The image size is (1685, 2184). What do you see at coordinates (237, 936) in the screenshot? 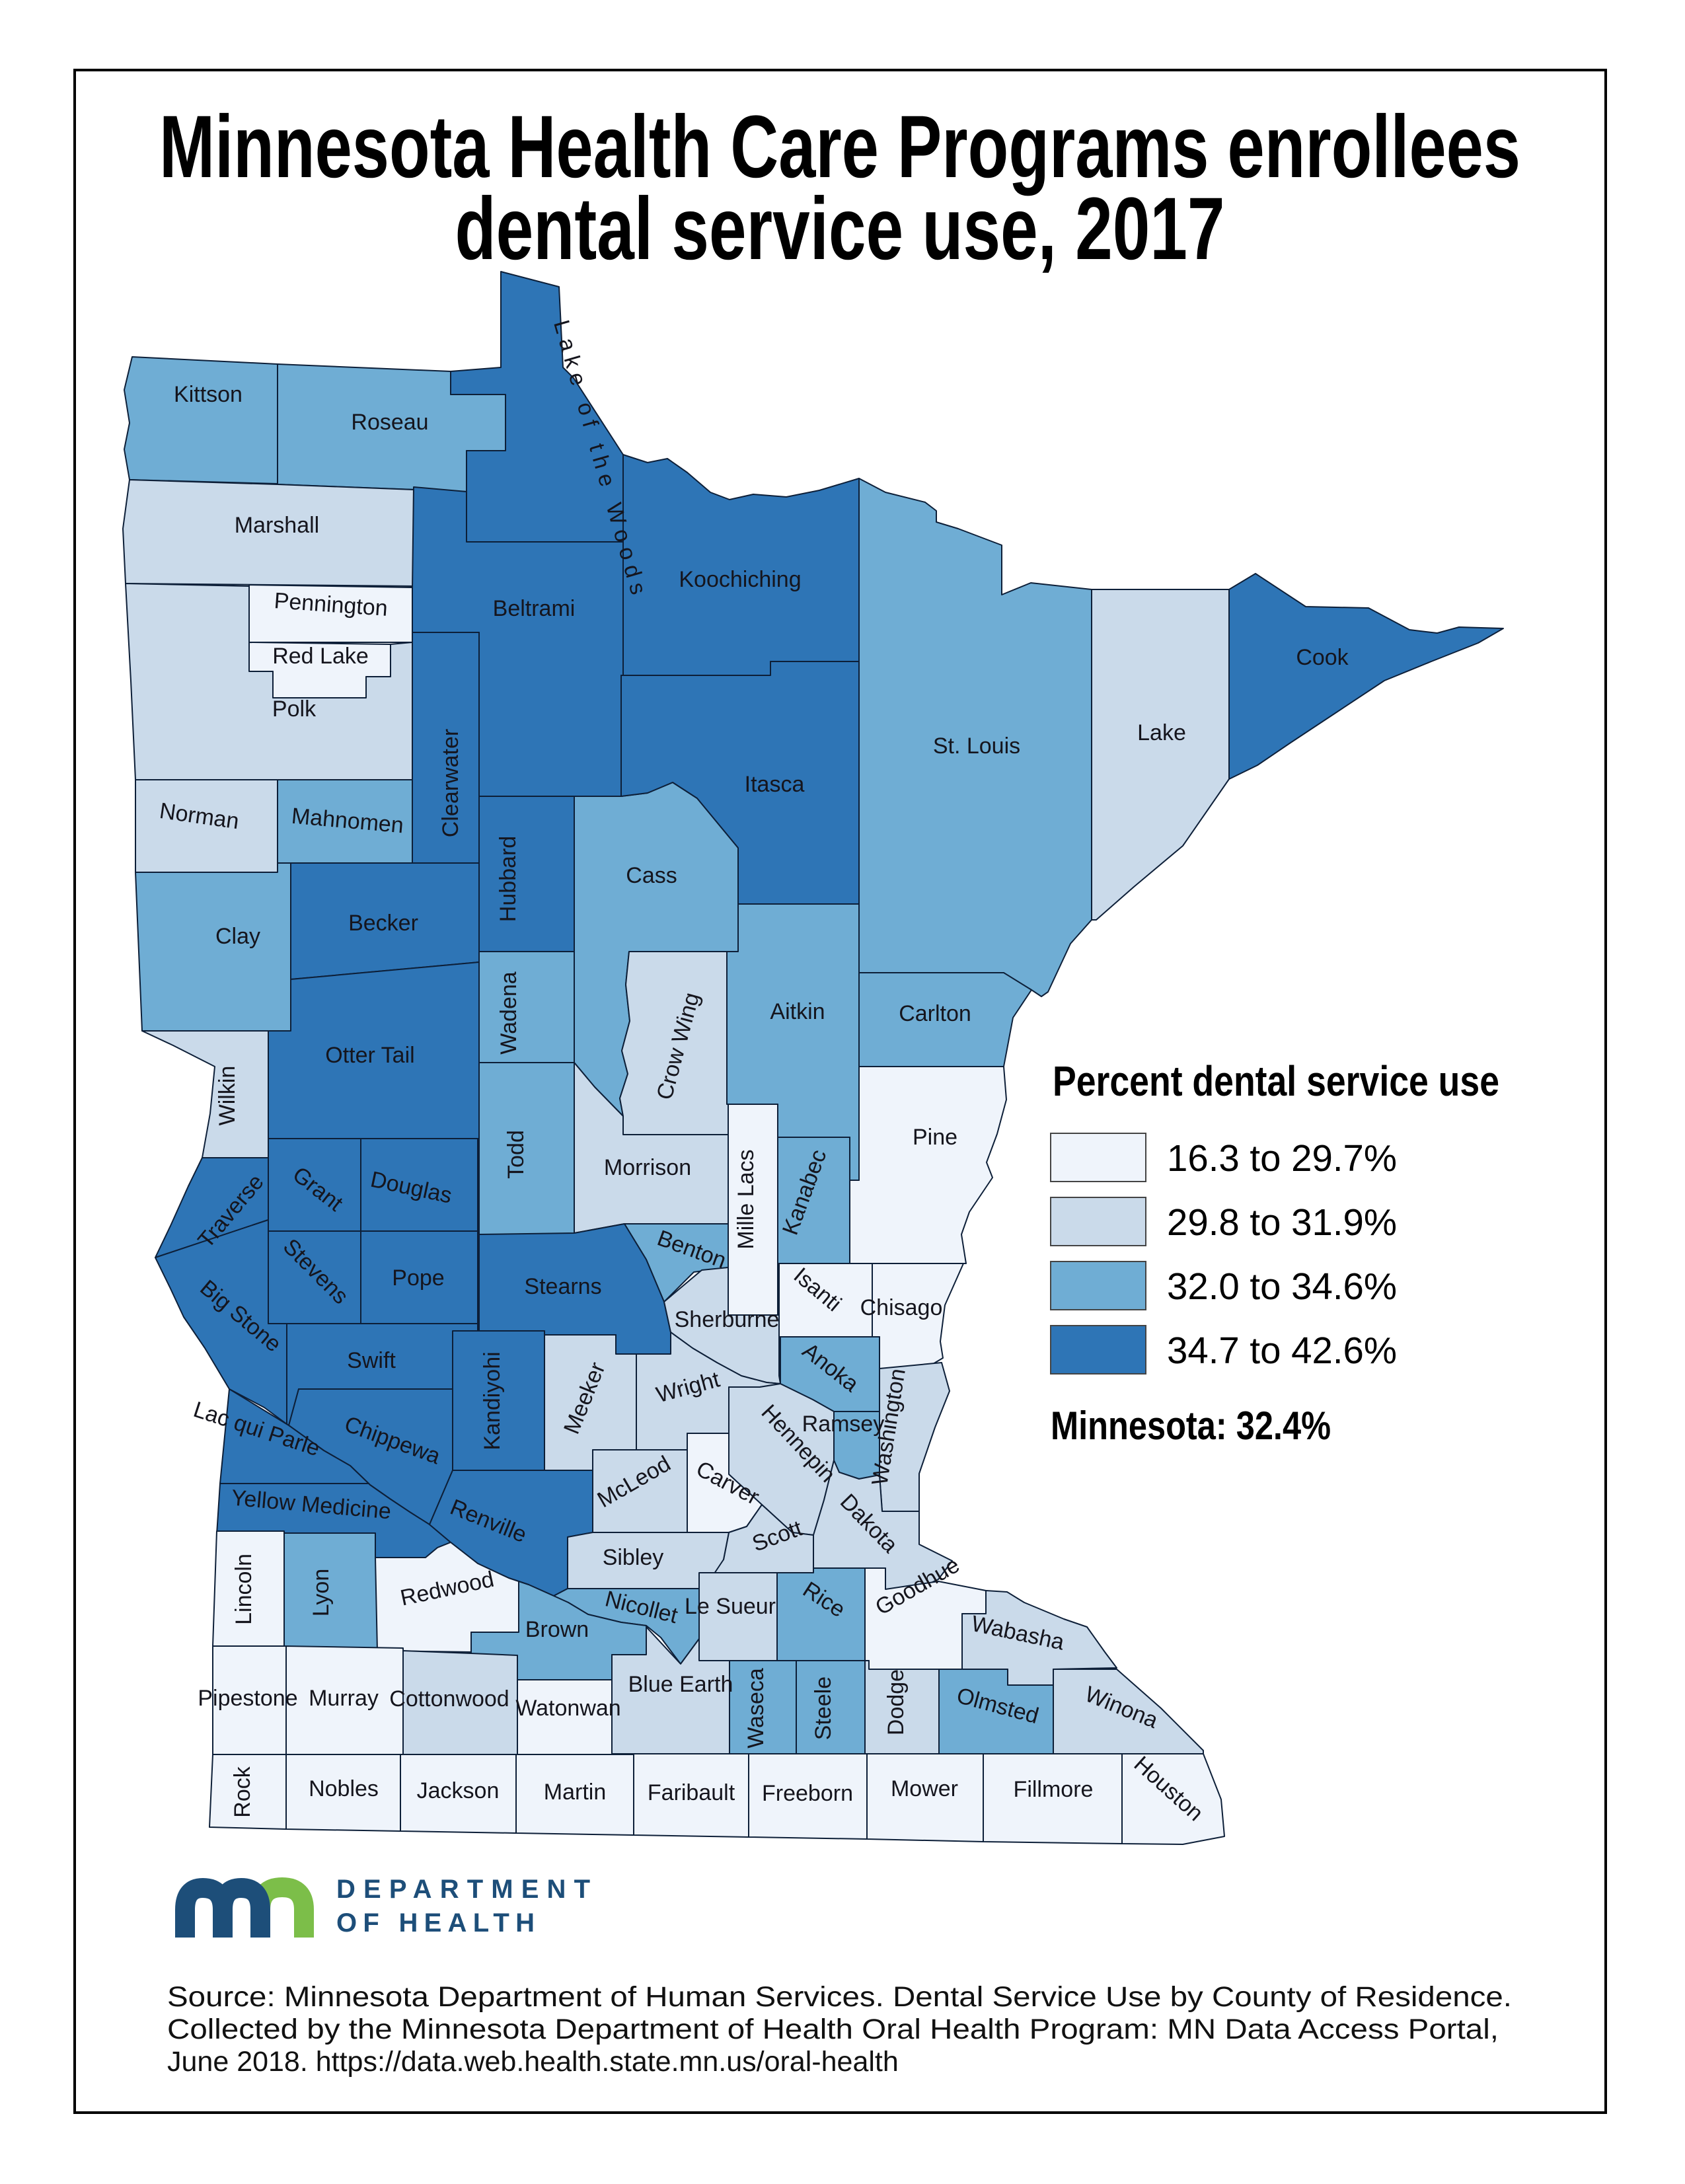
I see `svg-text: Clay` at bounding box center [237, 936].